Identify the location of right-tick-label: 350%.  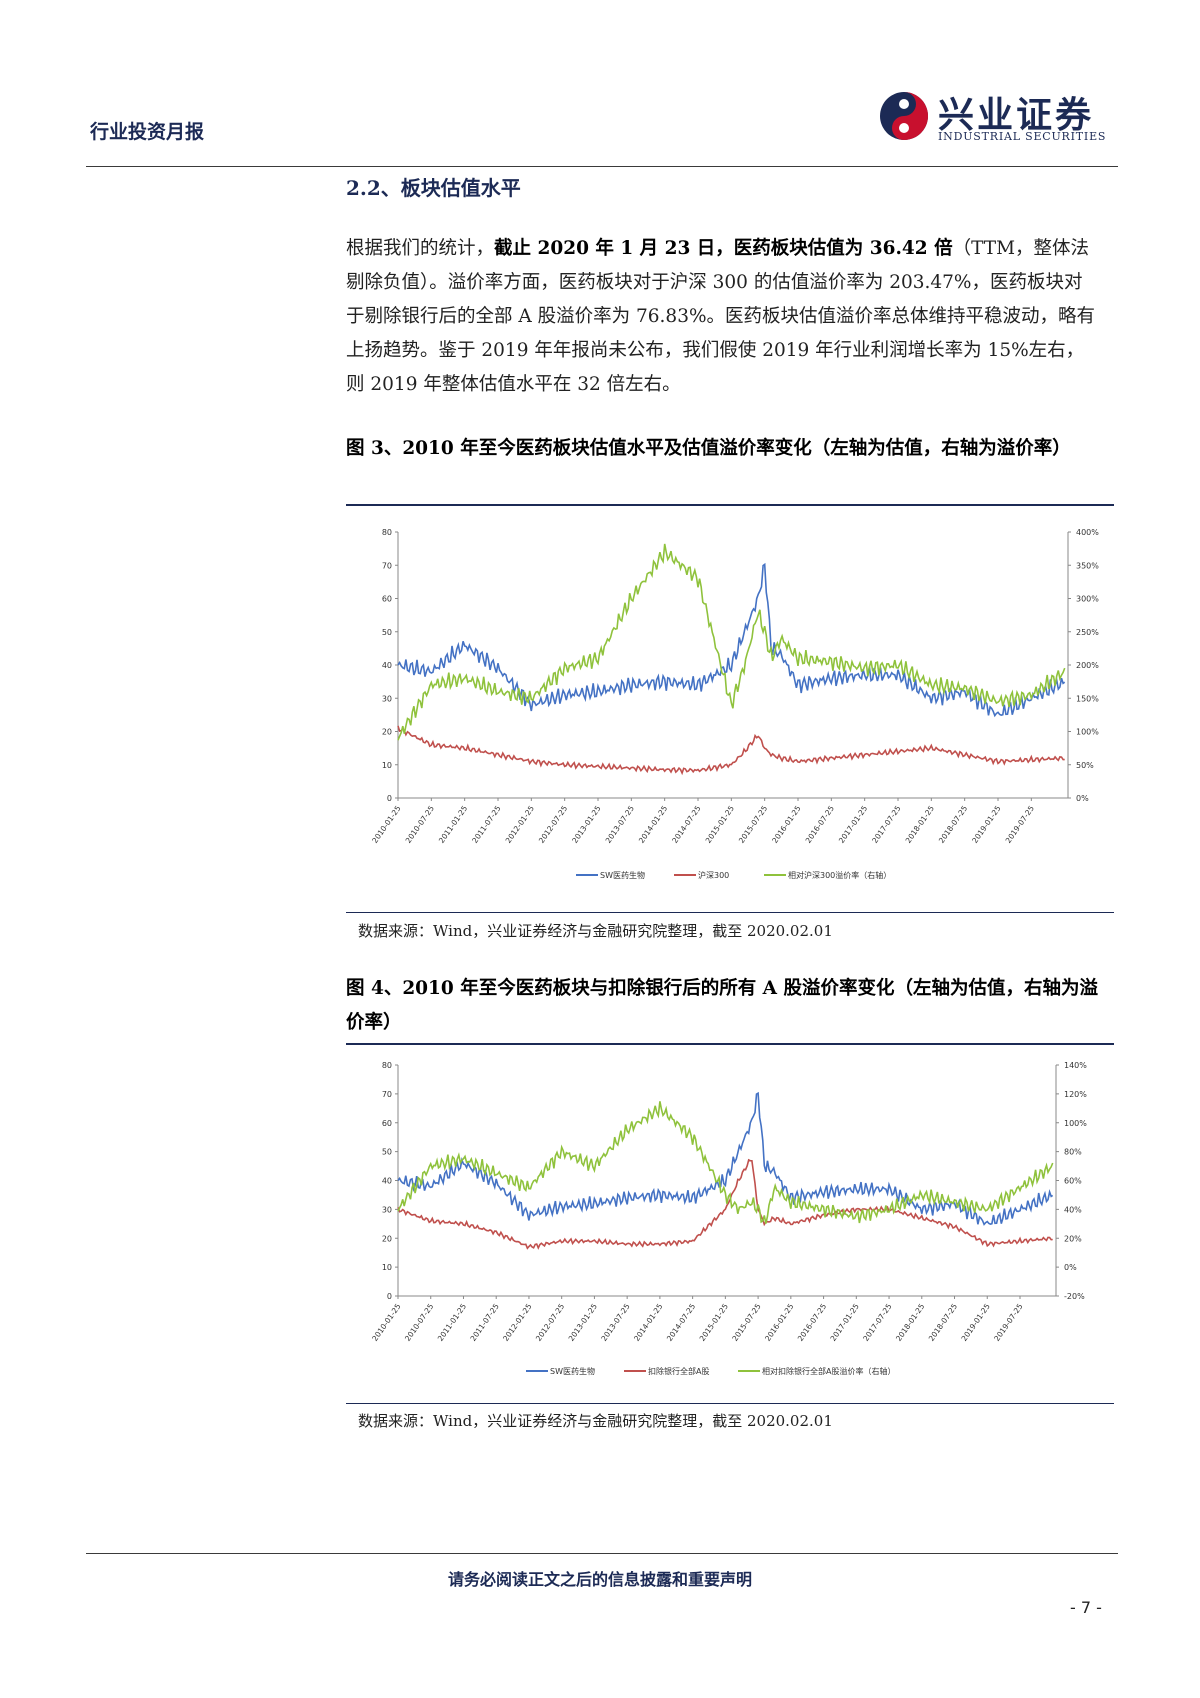
(1087, 565).